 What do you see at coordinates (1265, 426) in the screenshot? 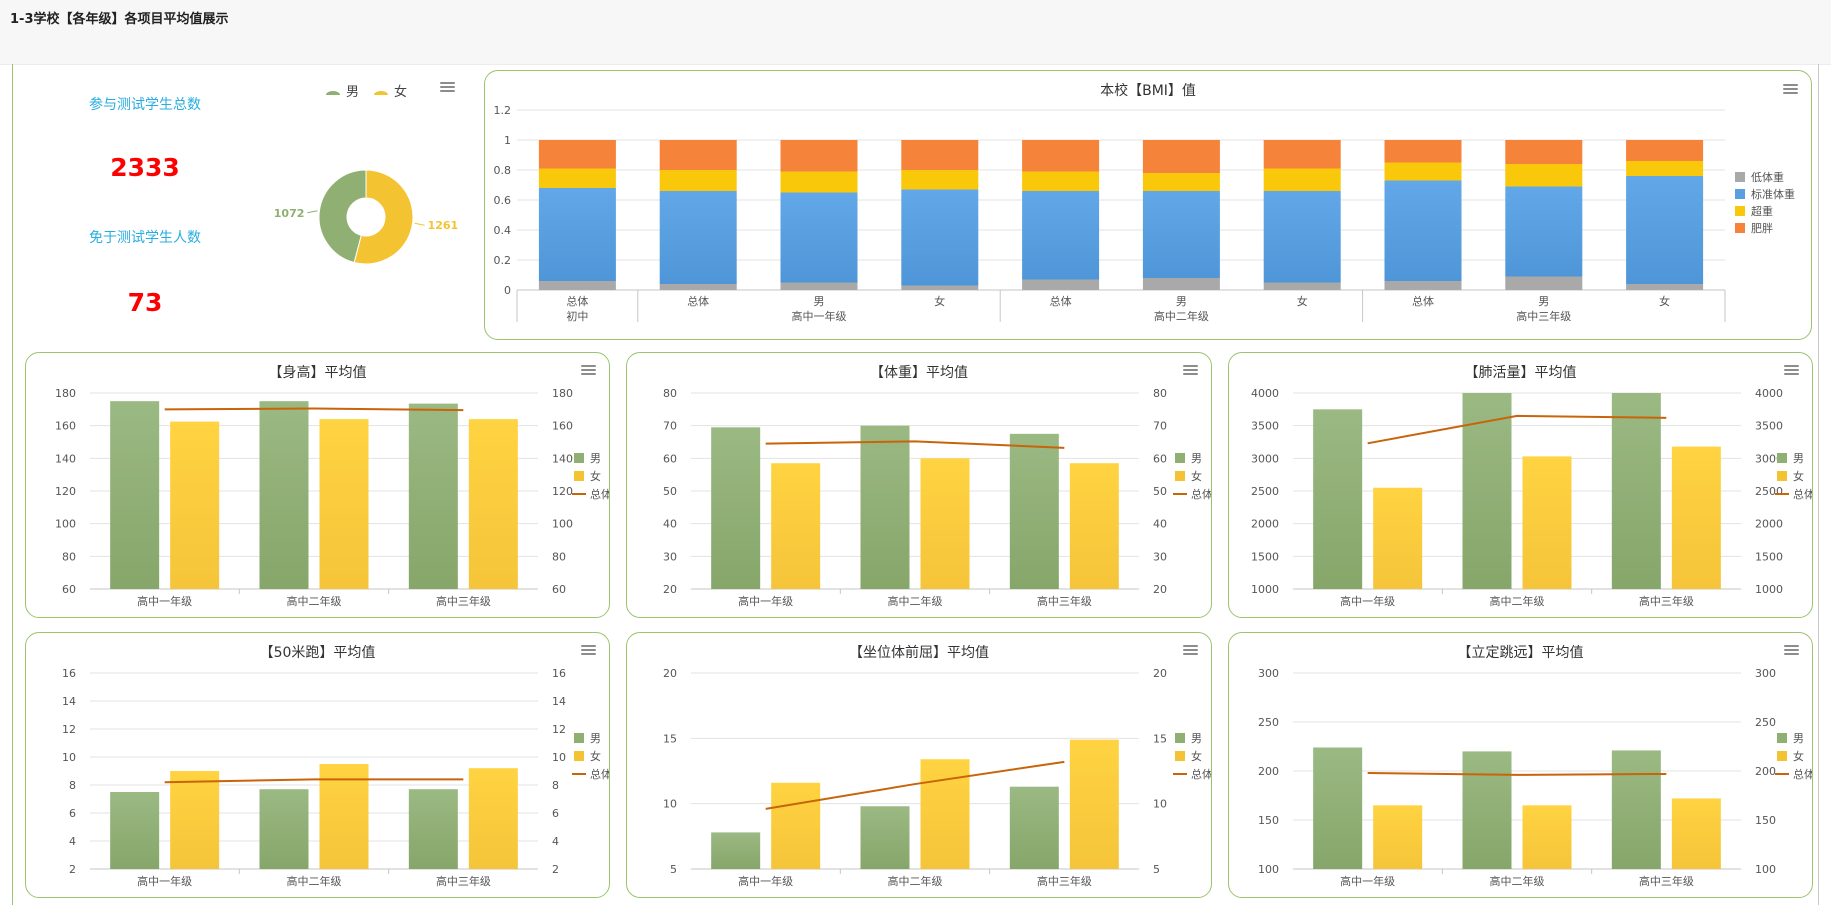
I see `y-tick-label: 3500` at bounding box center [1265, 426].